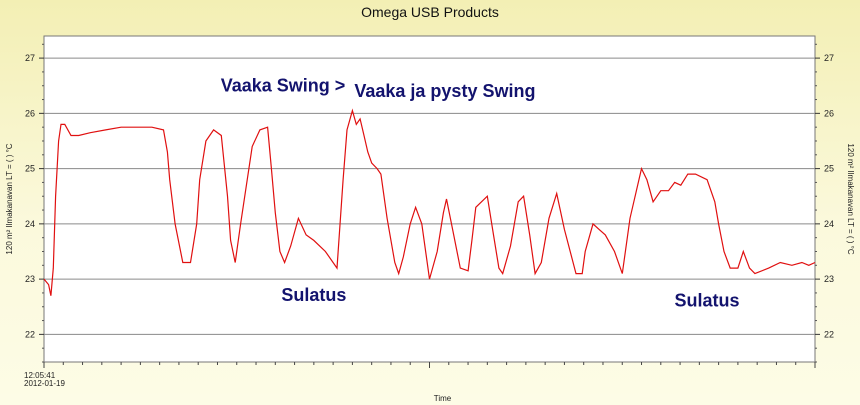 Image resolution: width=860 pixels, height=405 pixels. Describe the element at coordinates (829, 279) in the screenshot. I see `y-tick-label-right: 23` at that location.